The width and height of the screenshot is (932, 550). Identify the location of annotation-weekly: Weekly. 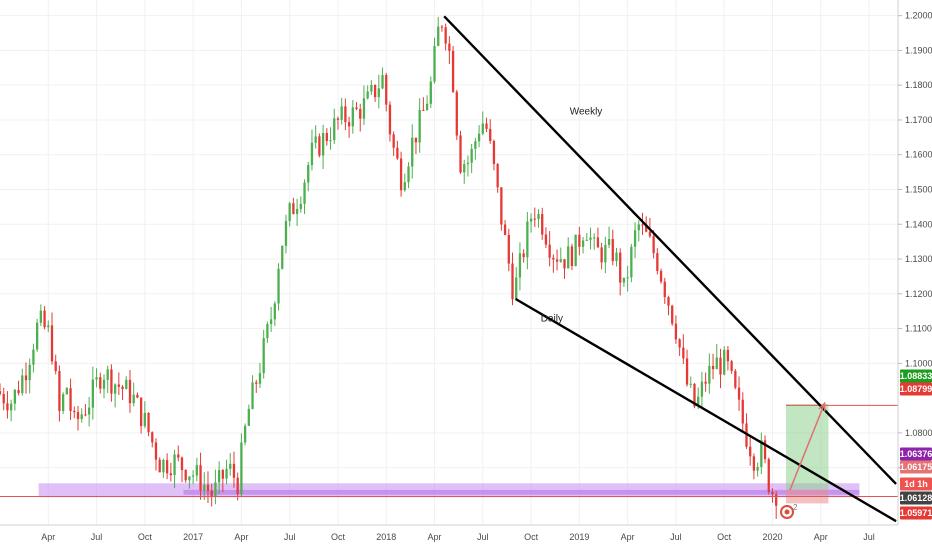
(586, 112).